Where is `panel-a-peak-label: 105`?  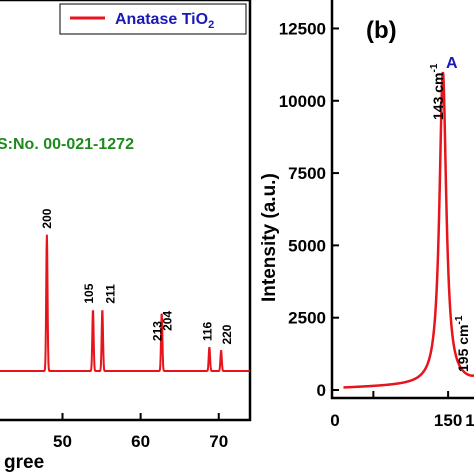 panel-a-peak-label: 105 is located at coordinates (89, 293).